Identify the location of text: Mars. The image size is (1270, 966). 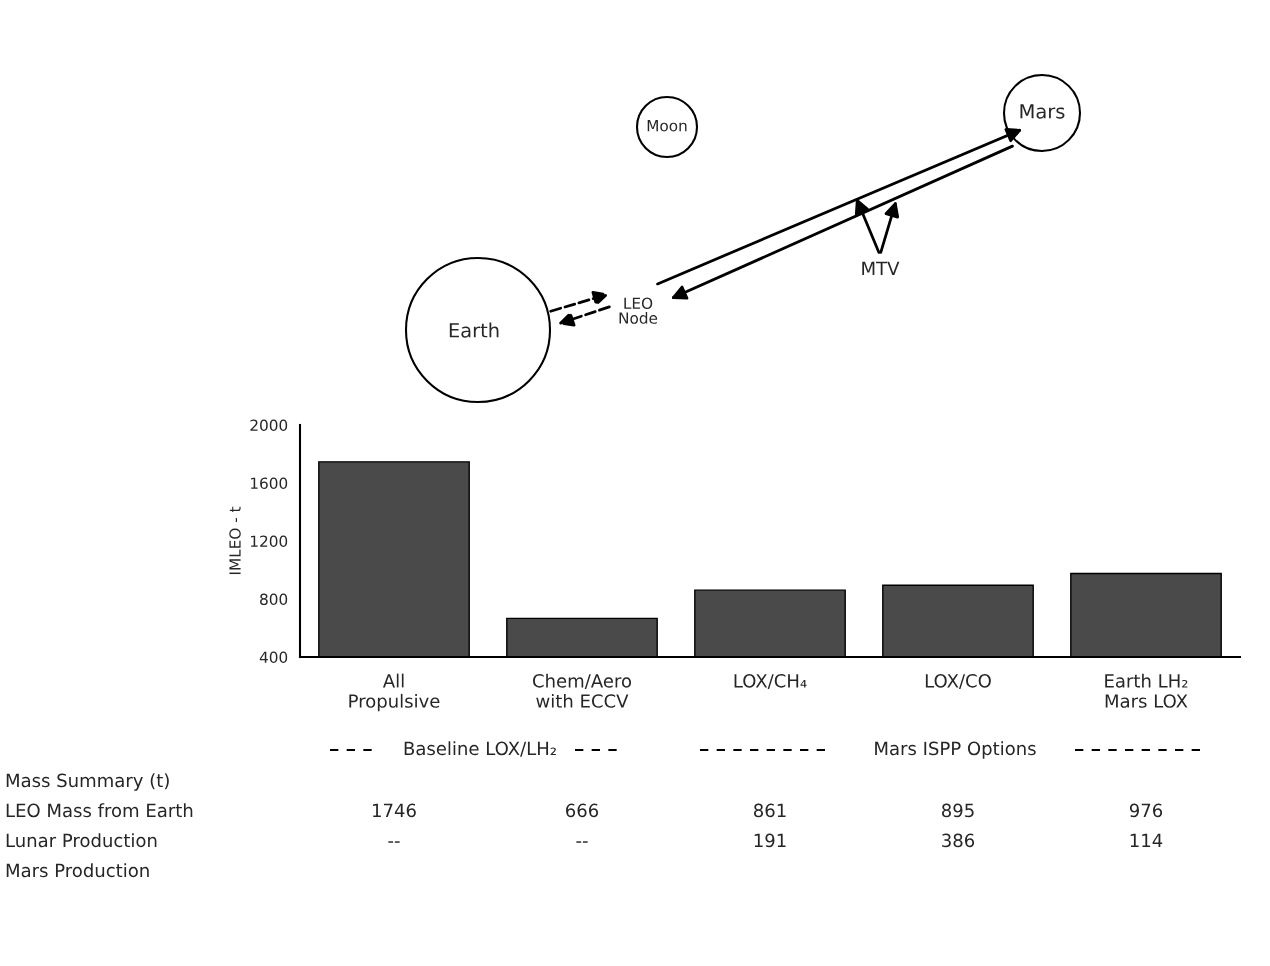
(1042, 111).